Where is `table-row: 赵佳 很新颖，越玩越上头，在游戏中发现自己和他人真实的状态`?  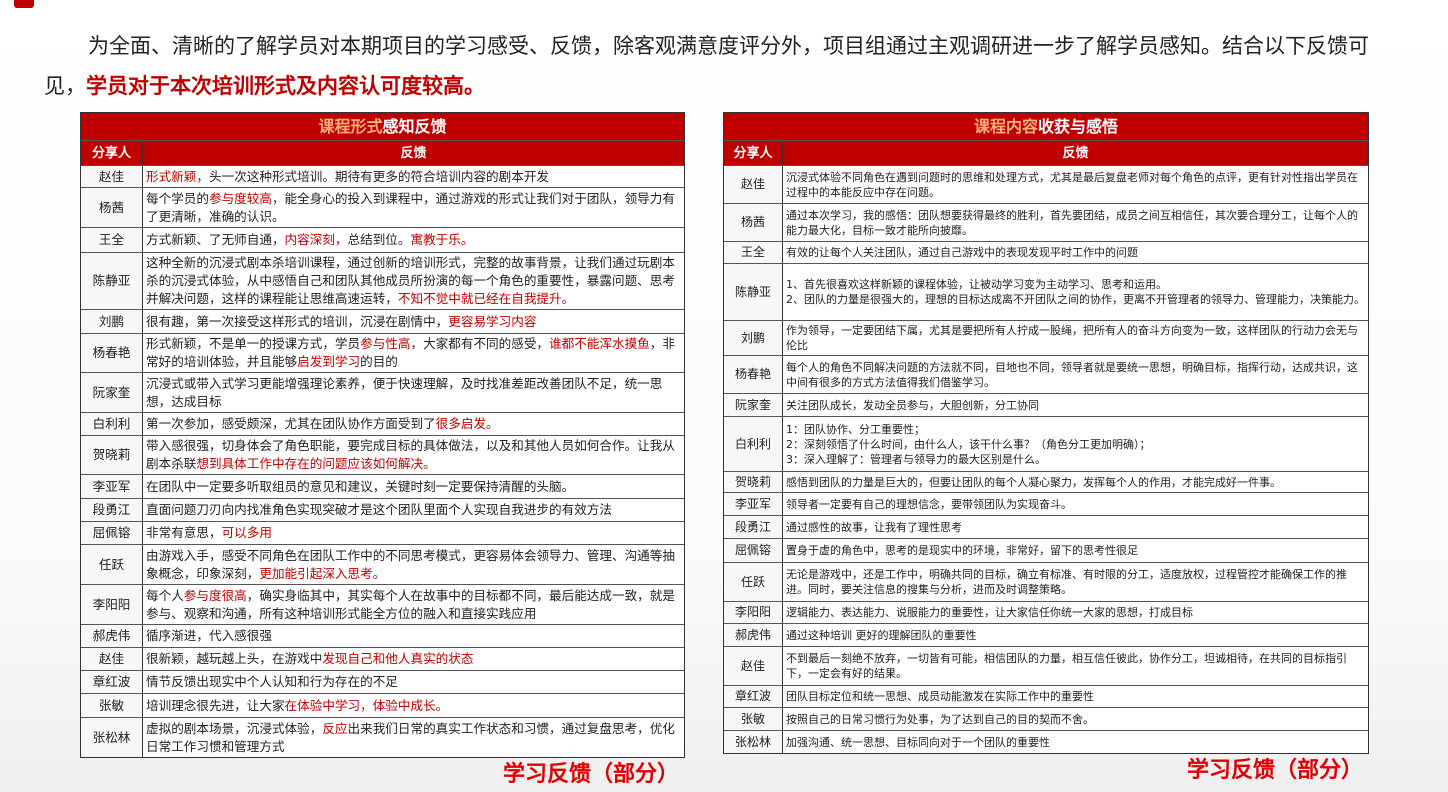
table-row: 赵佳 很新颖，越玩越上头，在游戏中发现自己和他人真实的状态 is located at coordinates (382, 659).